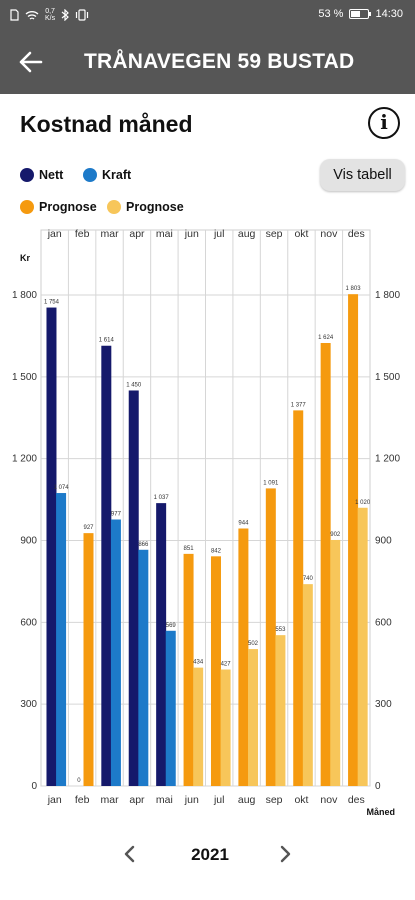 This screenshot has height=900, width=415. What do you see at coordinates (387, 295) in the screenshot?
I see `y-tick-label-right: 1 800` at bounding box center [387, 295].